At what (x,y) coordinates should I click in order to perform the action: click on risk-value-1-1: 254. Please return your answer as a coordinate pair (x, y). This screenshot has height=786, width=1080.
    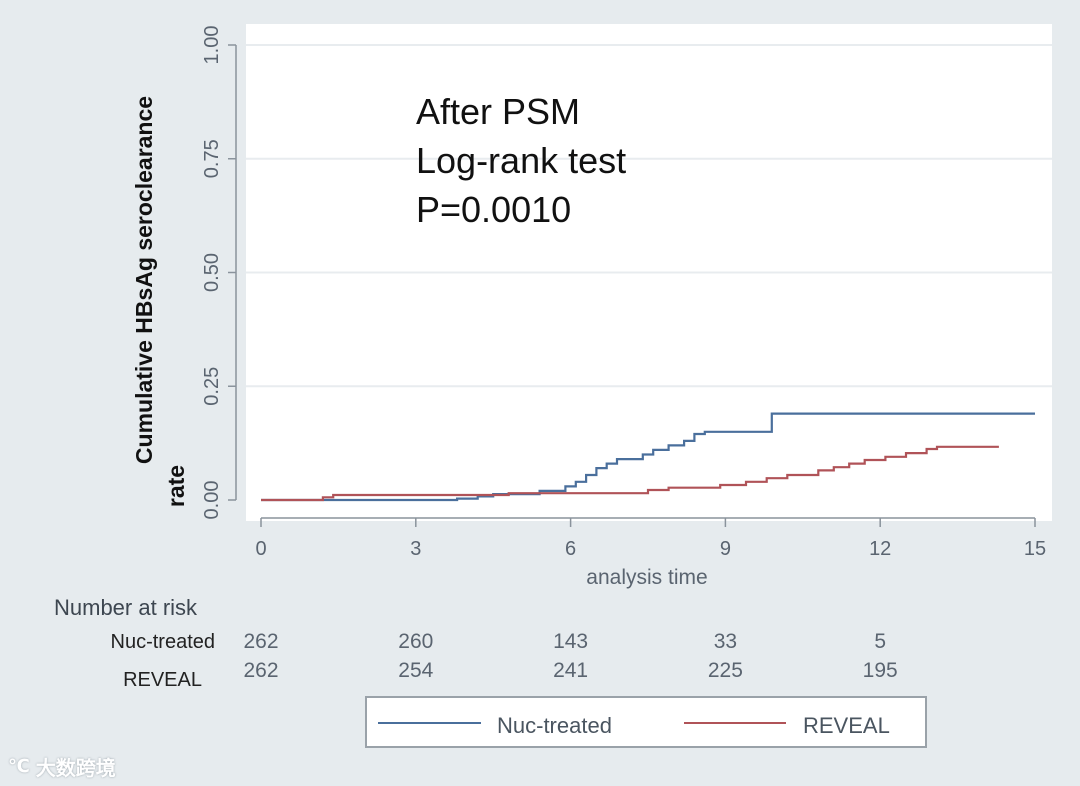
    Looking at the image, I should click on (415, 670).